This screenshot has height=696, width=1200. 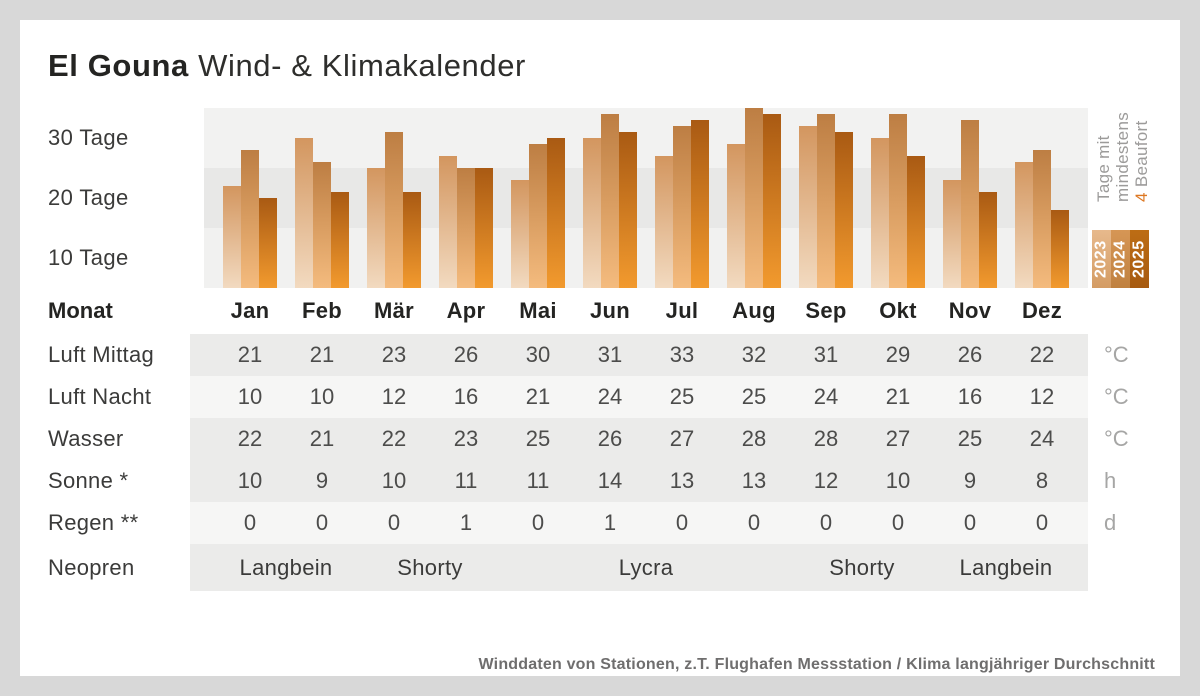 I want to click on bar-group-sep, so click(x=826, y=198).